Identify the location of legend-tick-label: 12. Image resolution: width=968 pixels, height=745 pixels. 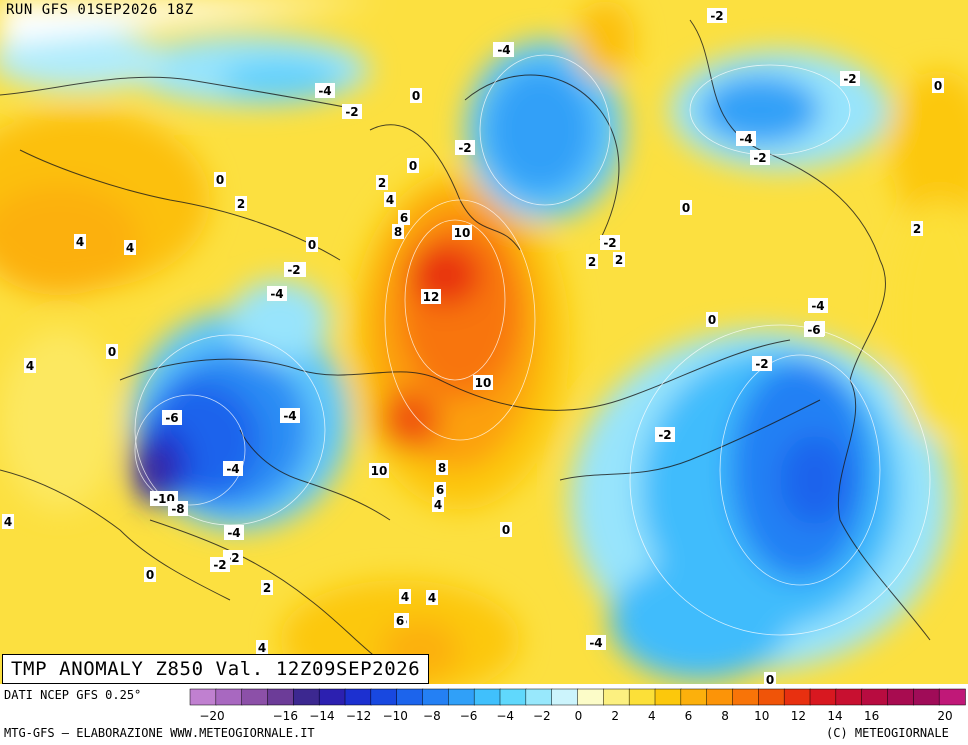
(798, 716).